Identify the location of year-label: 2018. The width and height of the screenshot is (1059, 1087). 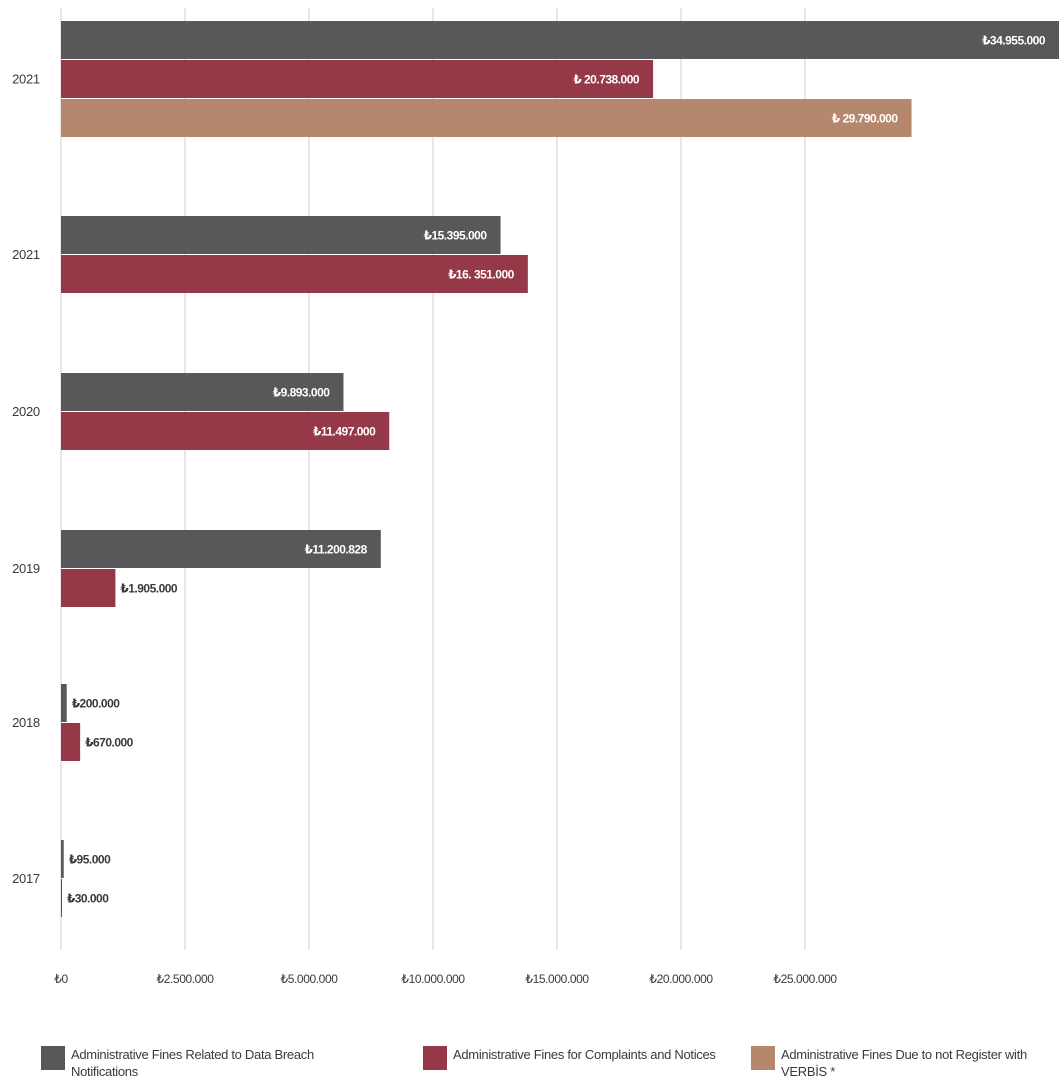
(26, 722).